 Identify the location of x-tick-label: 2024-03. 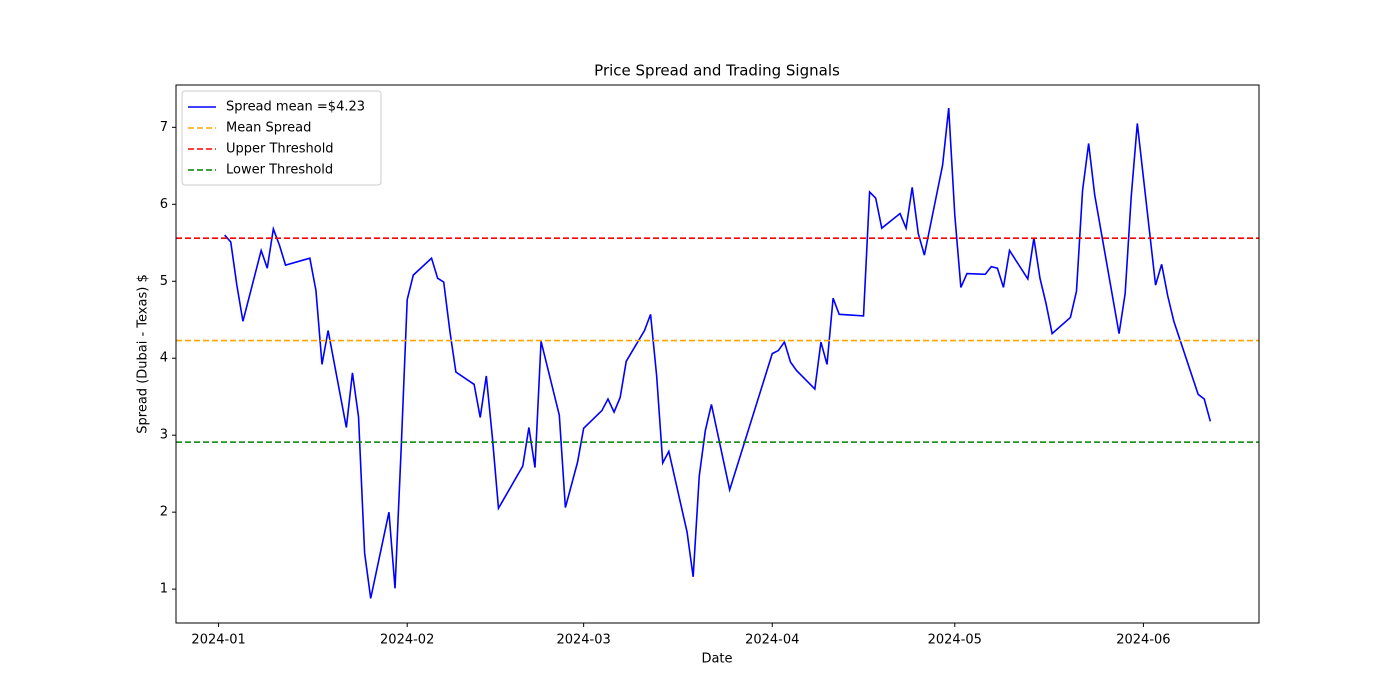
(583, 640).